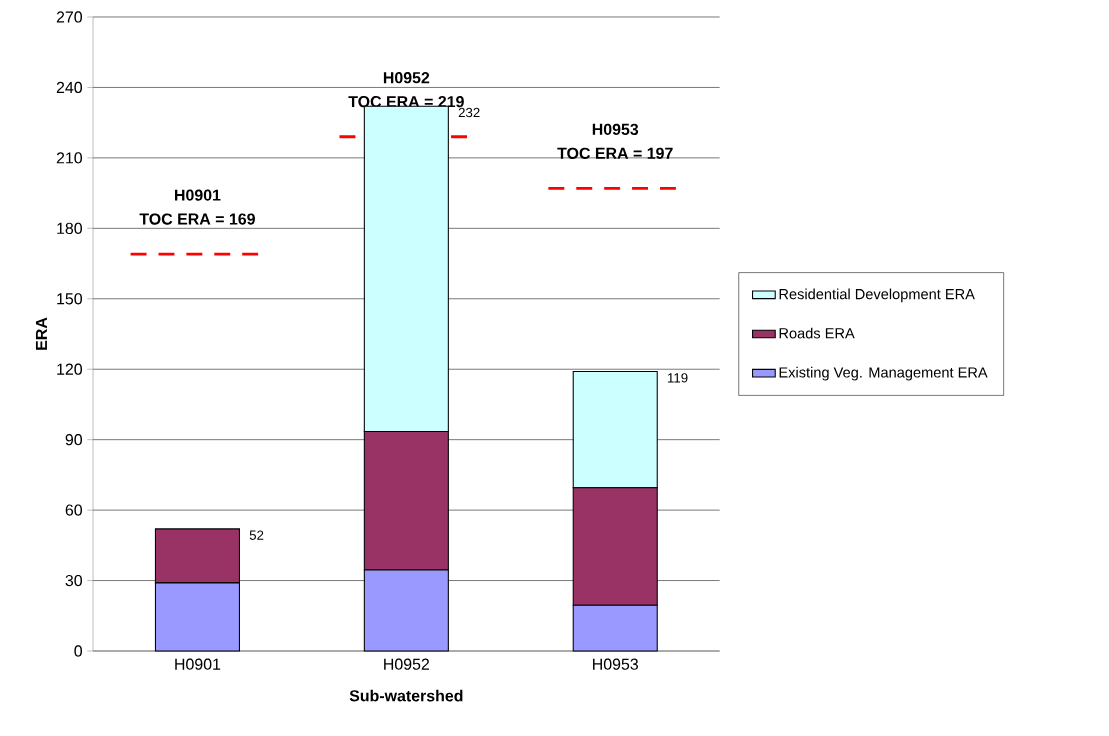 The height and width of the screenshot is (736, 1109). I want to click on annotation: H0901, so click(198, 195).